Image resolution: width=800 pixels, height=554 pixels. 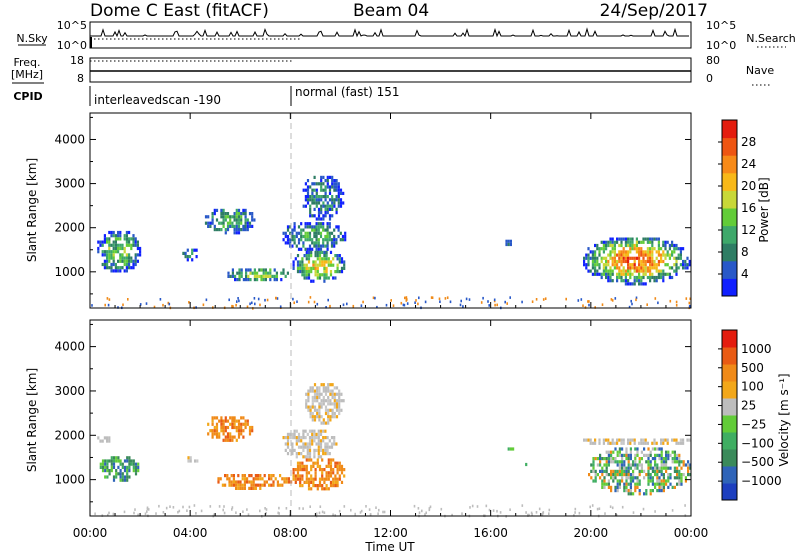 I want to click on freq-label-line2: [MHz], so click(x=27, y=74).